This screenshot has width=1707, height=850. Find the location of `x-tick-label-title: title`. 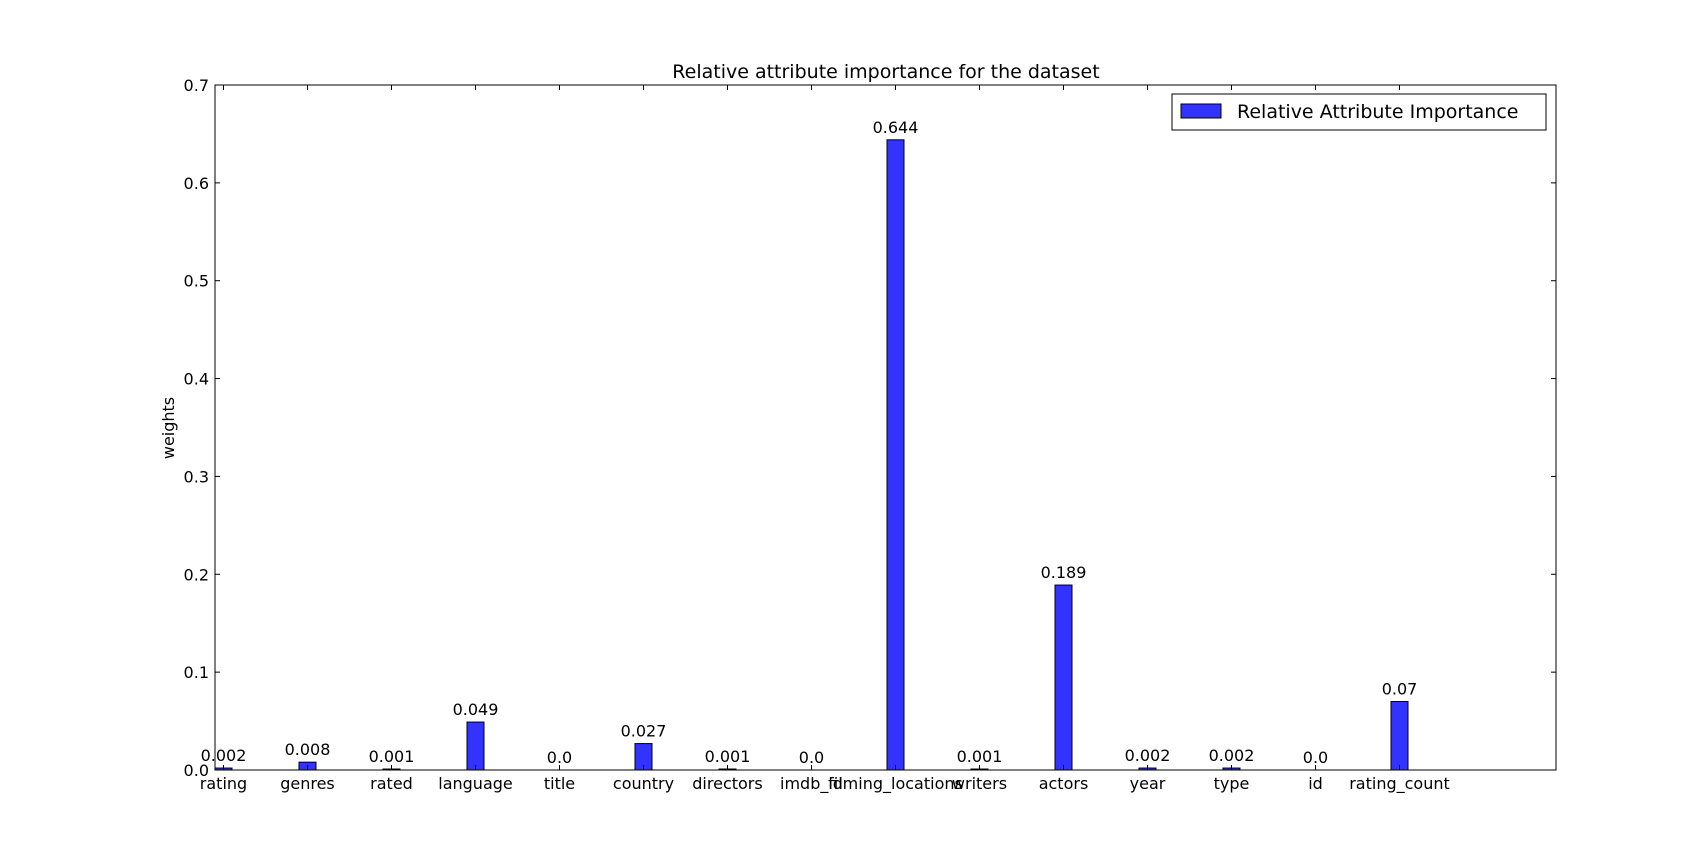

x-tick-label-title: title is located at coordinates (559, 783).